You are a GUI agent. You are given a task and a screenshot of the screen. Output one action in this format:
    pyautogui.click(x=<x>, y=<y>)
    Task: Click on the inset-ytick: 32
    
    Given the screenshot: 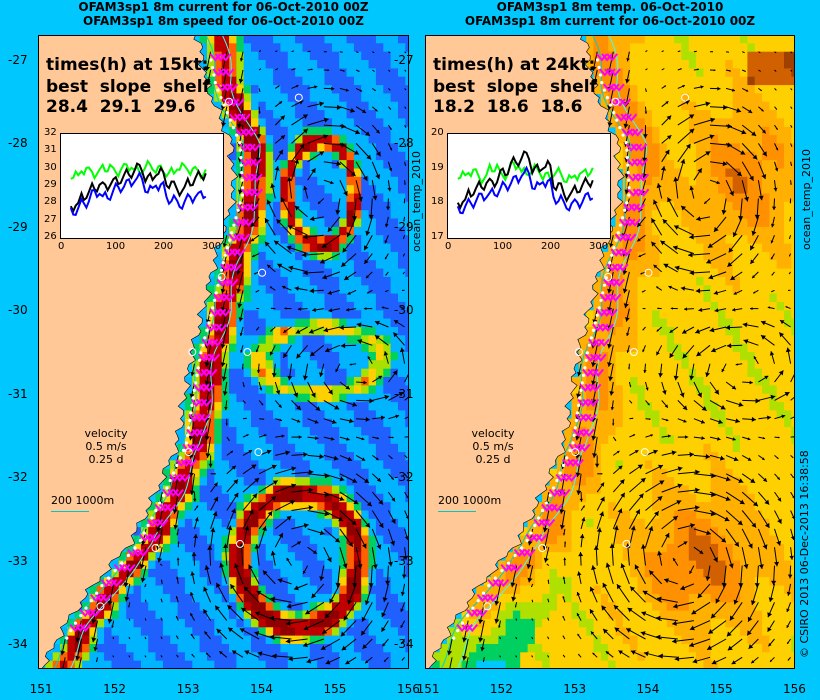 What is the action you would take?
    pyautogui.click(x=50, y=132)
    